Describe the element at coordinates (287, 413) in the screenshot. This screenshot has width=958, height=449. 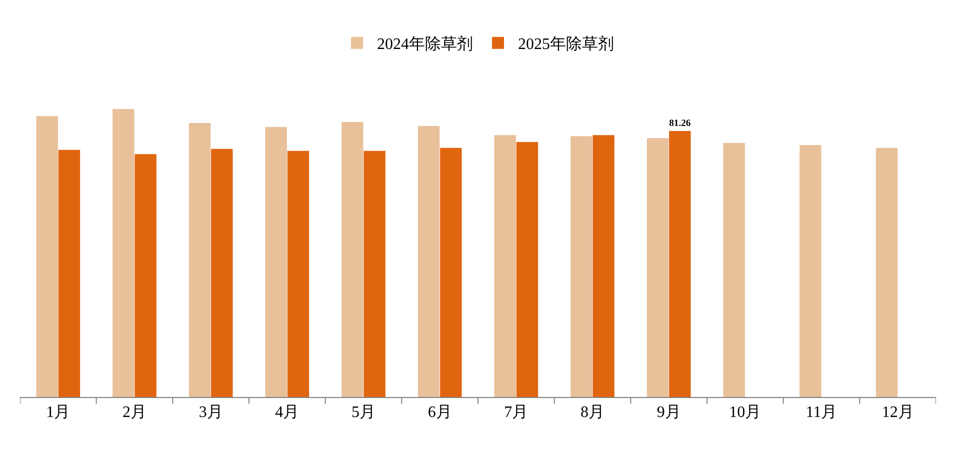
I see `x-tick-label: 4月` at that location.